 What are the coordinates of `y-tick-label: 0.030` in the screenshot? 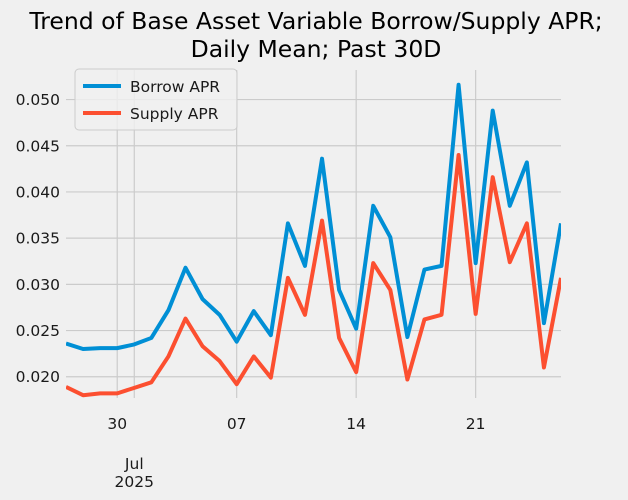 It's located at (38, 285).